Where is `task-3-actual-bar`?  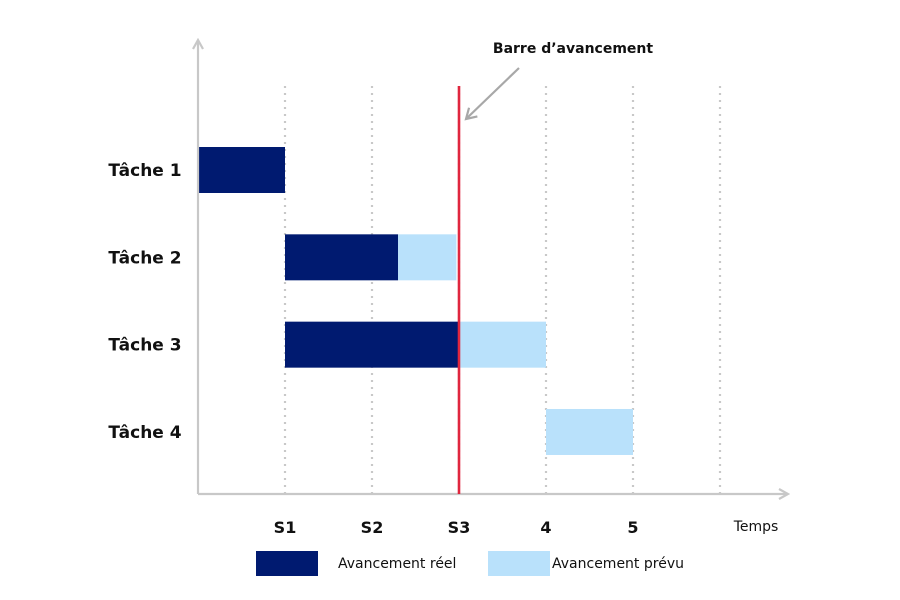
task-3-actual-bar is located at coordinates (372, 344).